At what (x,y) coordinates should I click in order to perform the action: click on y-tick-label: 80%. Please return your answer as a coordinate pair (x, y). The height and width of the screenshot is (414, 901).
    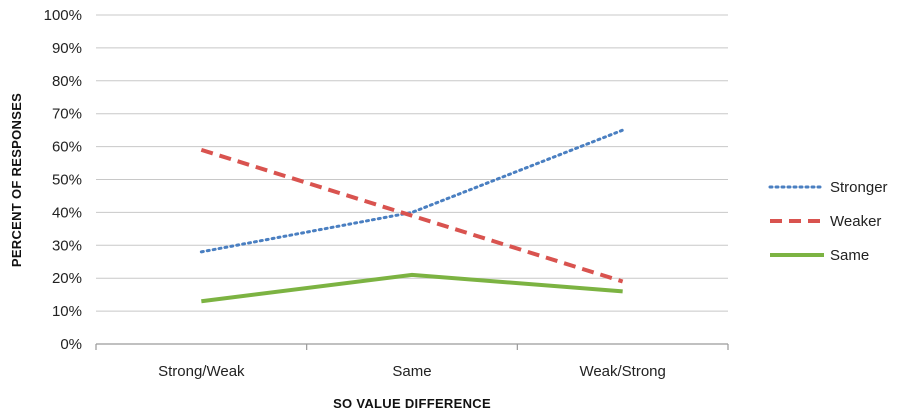
    Looking at the image, I should click on (67, 81).